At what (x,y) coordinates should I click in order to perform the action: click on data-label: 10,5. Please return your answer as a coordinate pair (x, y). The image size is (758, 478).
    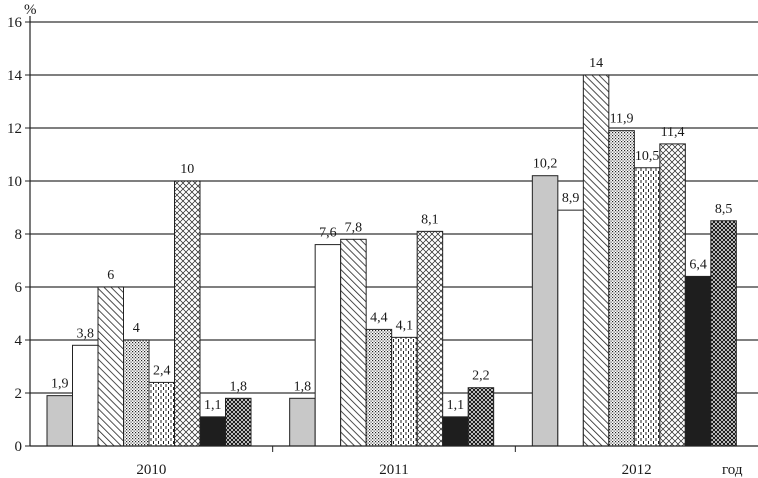
    Looking at the image, I should click on (647, 156).